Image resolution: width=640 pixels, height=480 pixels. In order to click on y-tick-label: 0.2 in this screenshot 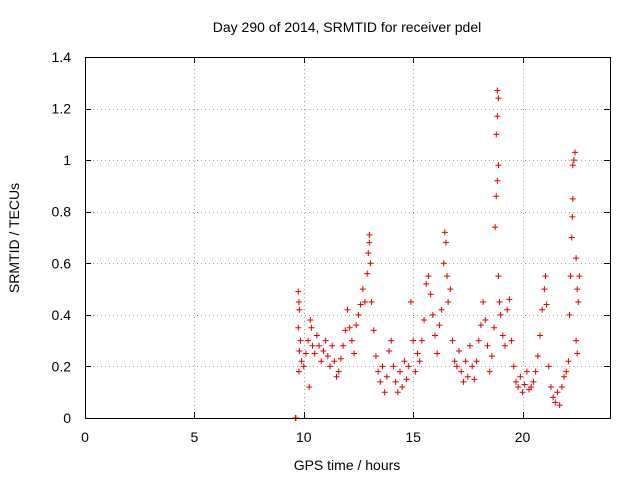, I will do `click(62, 366)`.